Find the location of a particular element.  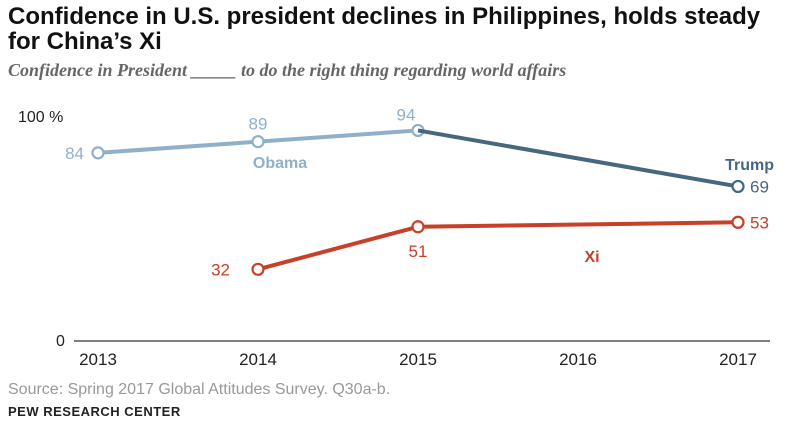

data-label: 89 is located at coordinates (258, 124).